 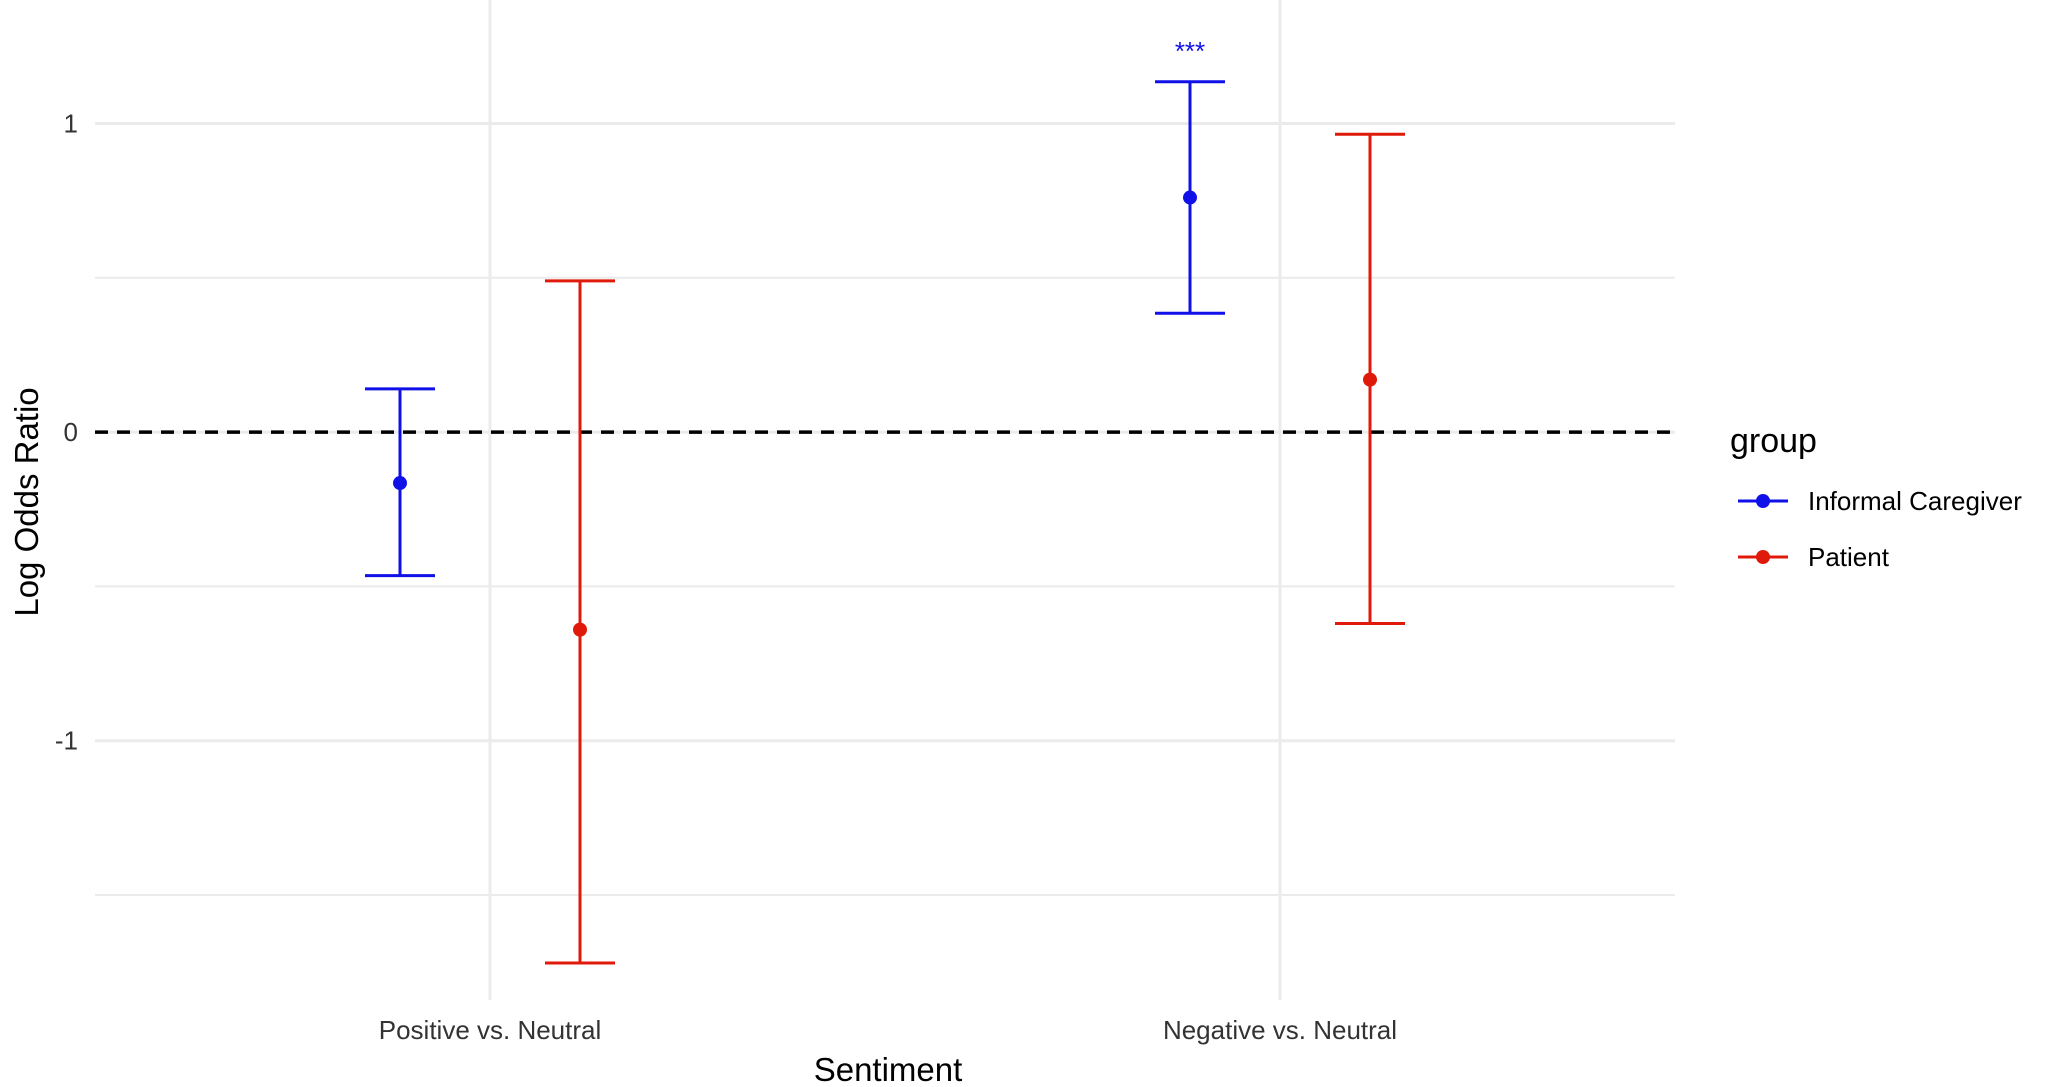 I want to click on y-axis-title: Log Odds Ratio, so click(x=26, y=501).